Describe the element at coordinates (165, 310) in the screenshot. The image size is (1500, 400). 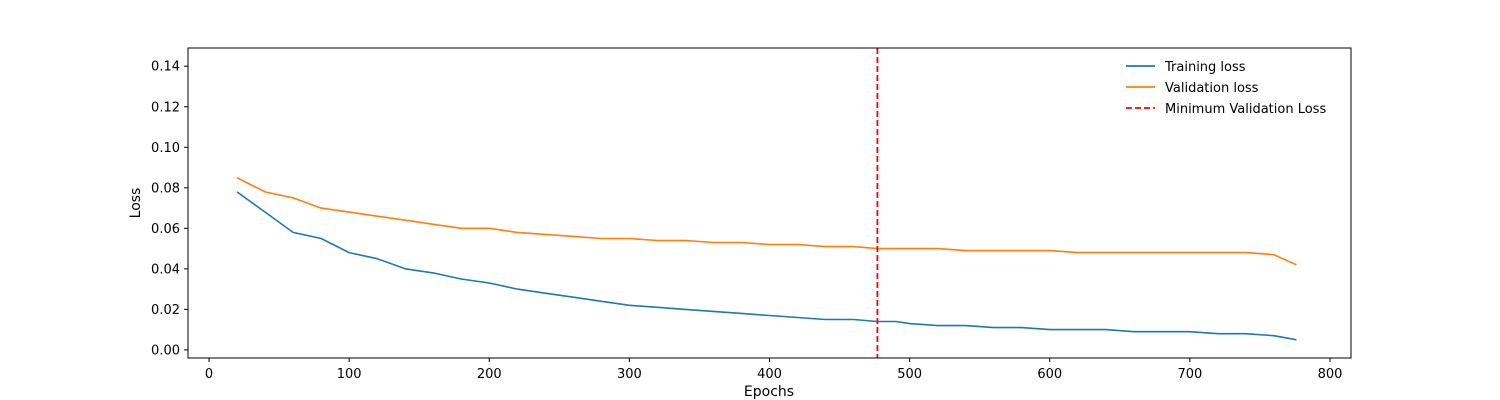
I see `y-tick-label: 0.02` at that location.